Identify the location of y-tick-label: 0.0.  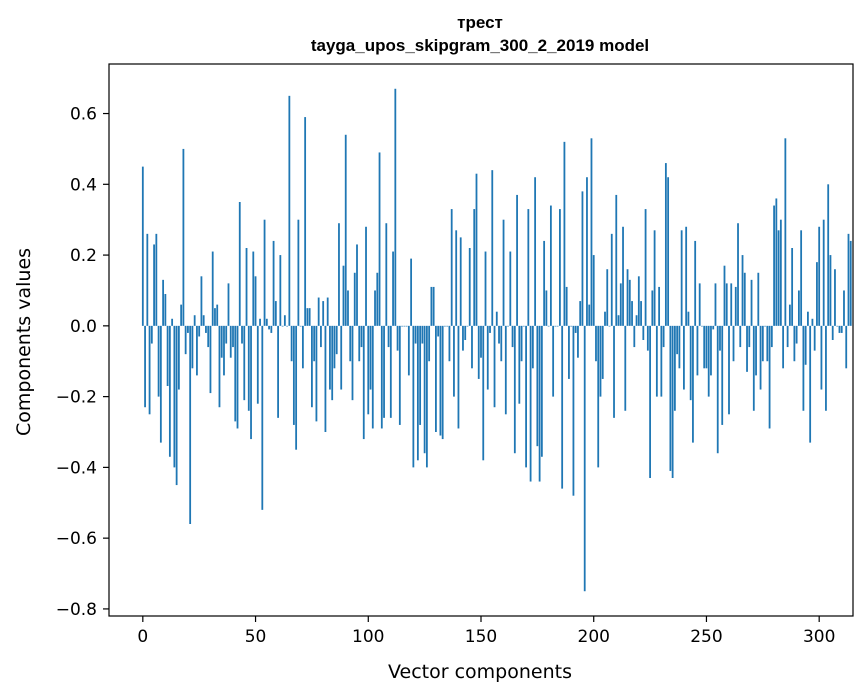
(83, 327).